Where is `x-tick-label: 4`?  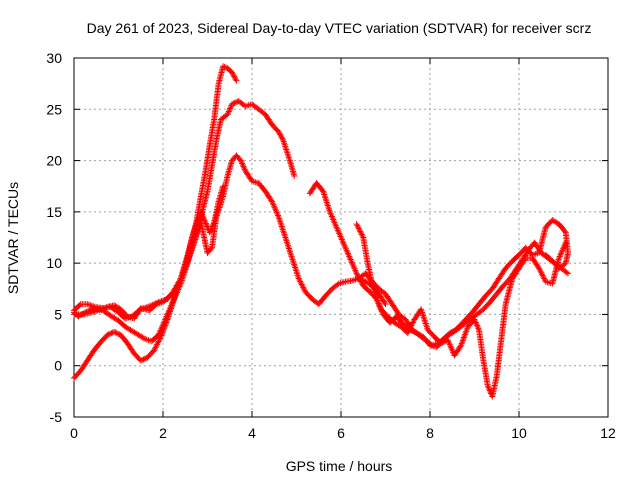
x-tick-label: 4 is located at coordinates (252, 433).